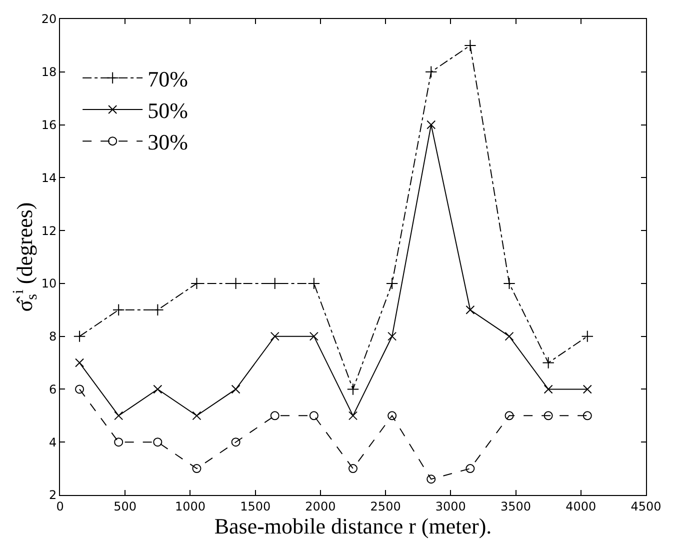  Describe the element at coordinates (52, 337) in the screenshot. I see `y-tick-label: 8` at that location.